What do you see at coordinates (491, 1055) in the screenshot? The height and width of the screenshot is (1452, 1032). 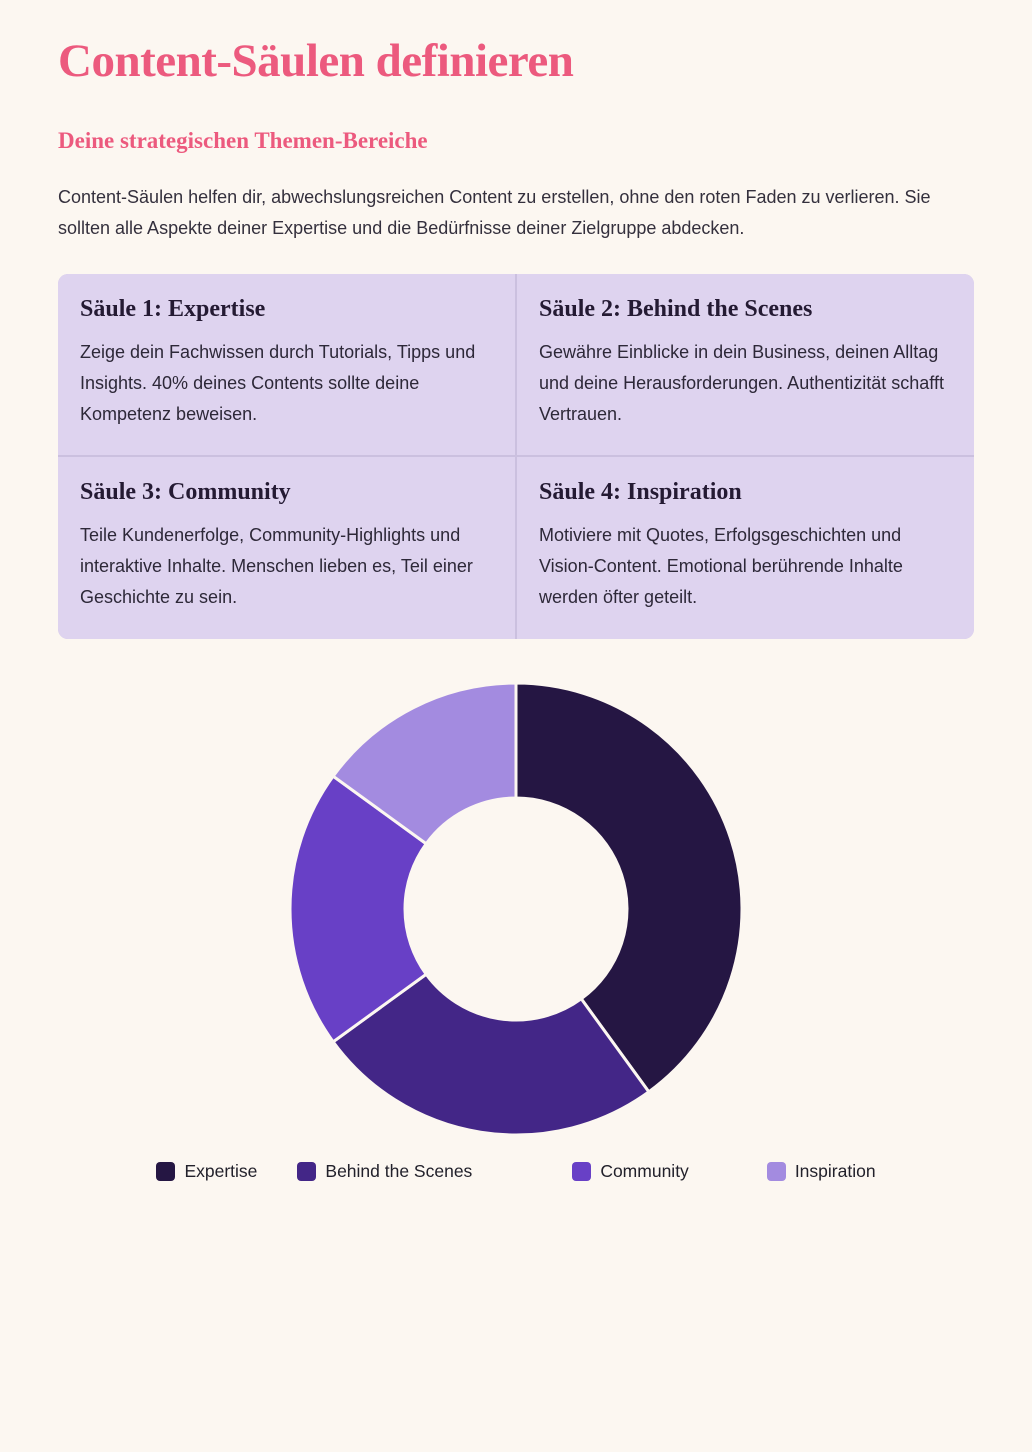 I see `donut-slice-behind-the-scenes` at bounding box center [491, 1055].